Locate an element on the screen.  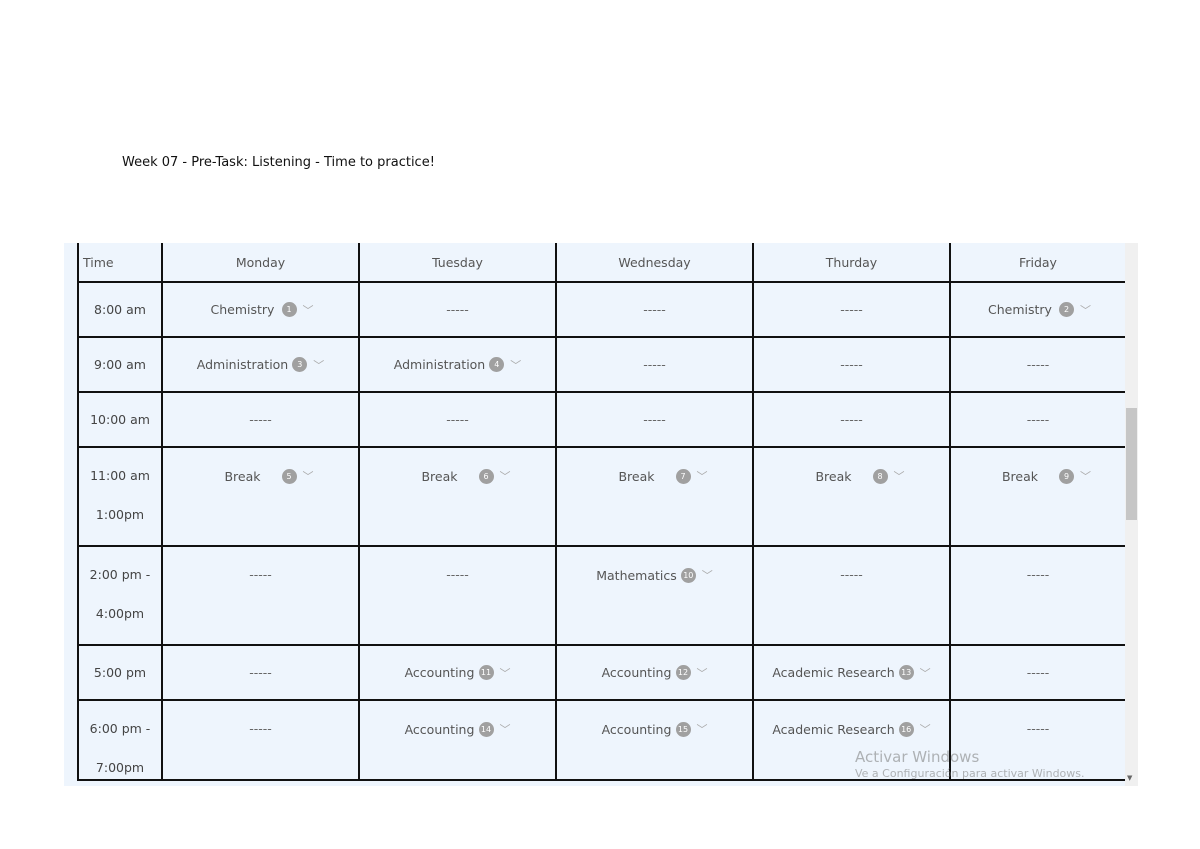
schedule-cell: Administration 4 ﹀ is located at coordinates (457, 364).